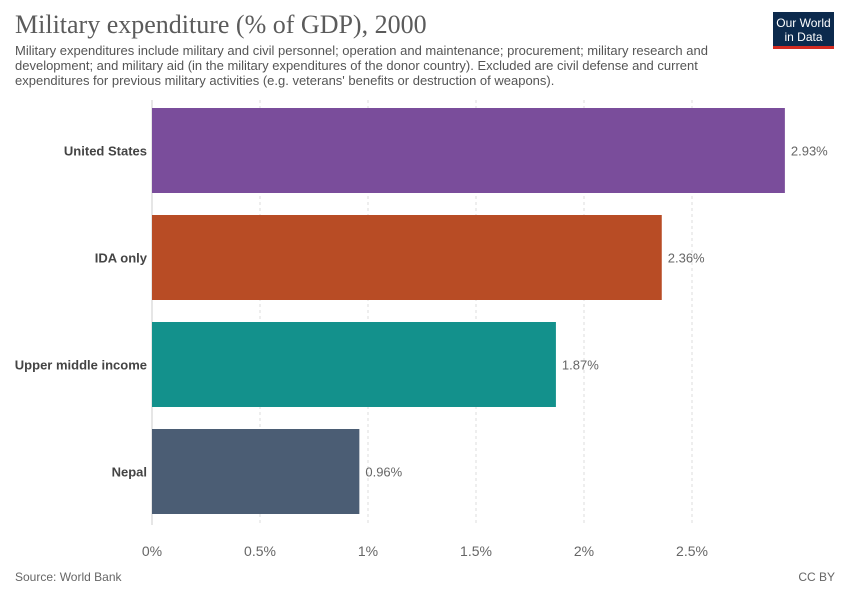 This screenshot has width=850, height=600. I want to click on x-tick-label: 2%, so click(584, 551).